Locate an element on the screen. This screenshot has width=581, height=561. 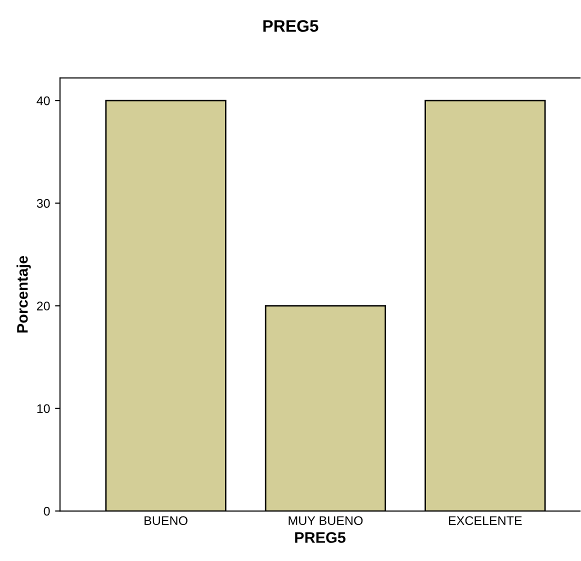
x-tick-label: EXCELENTE is located at coordinates (485, 521).